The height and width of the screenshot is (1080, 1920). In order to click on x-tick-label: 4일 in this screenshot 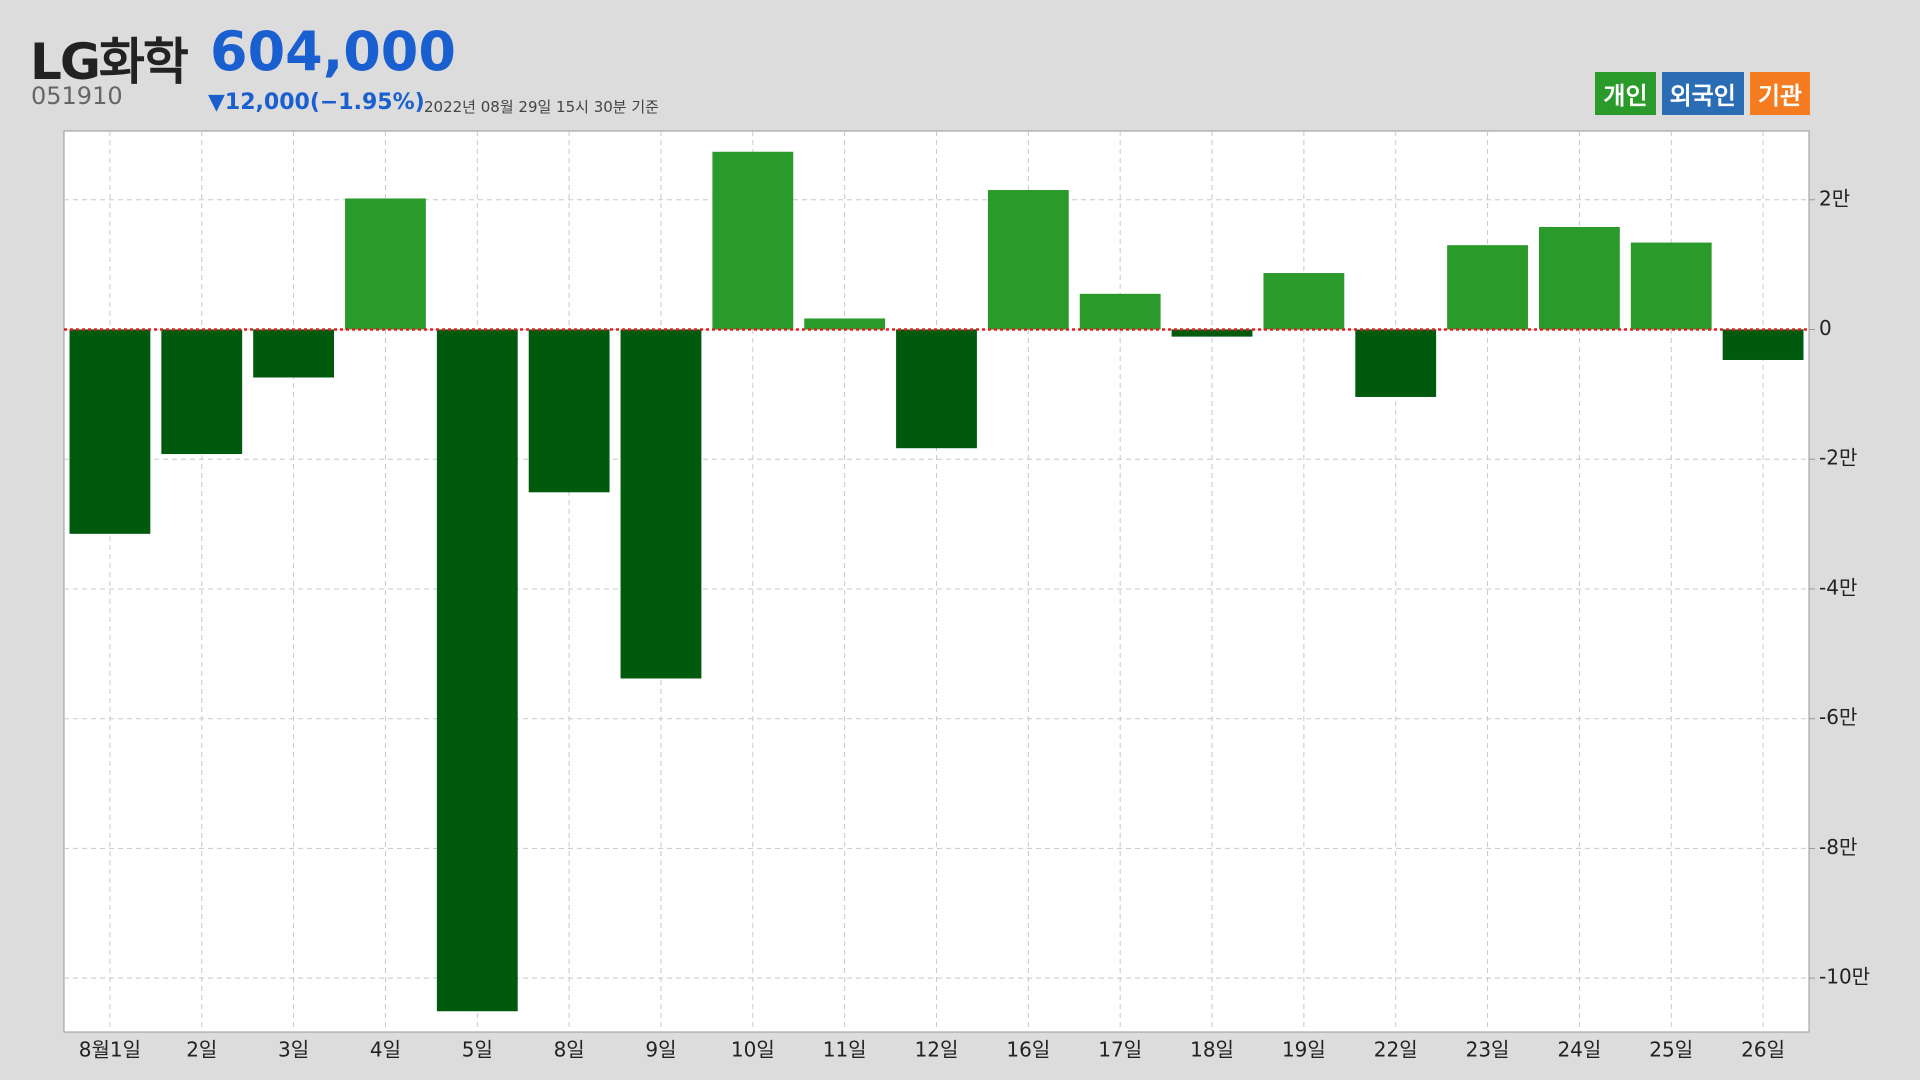, I will do `click(385, 1050)`.